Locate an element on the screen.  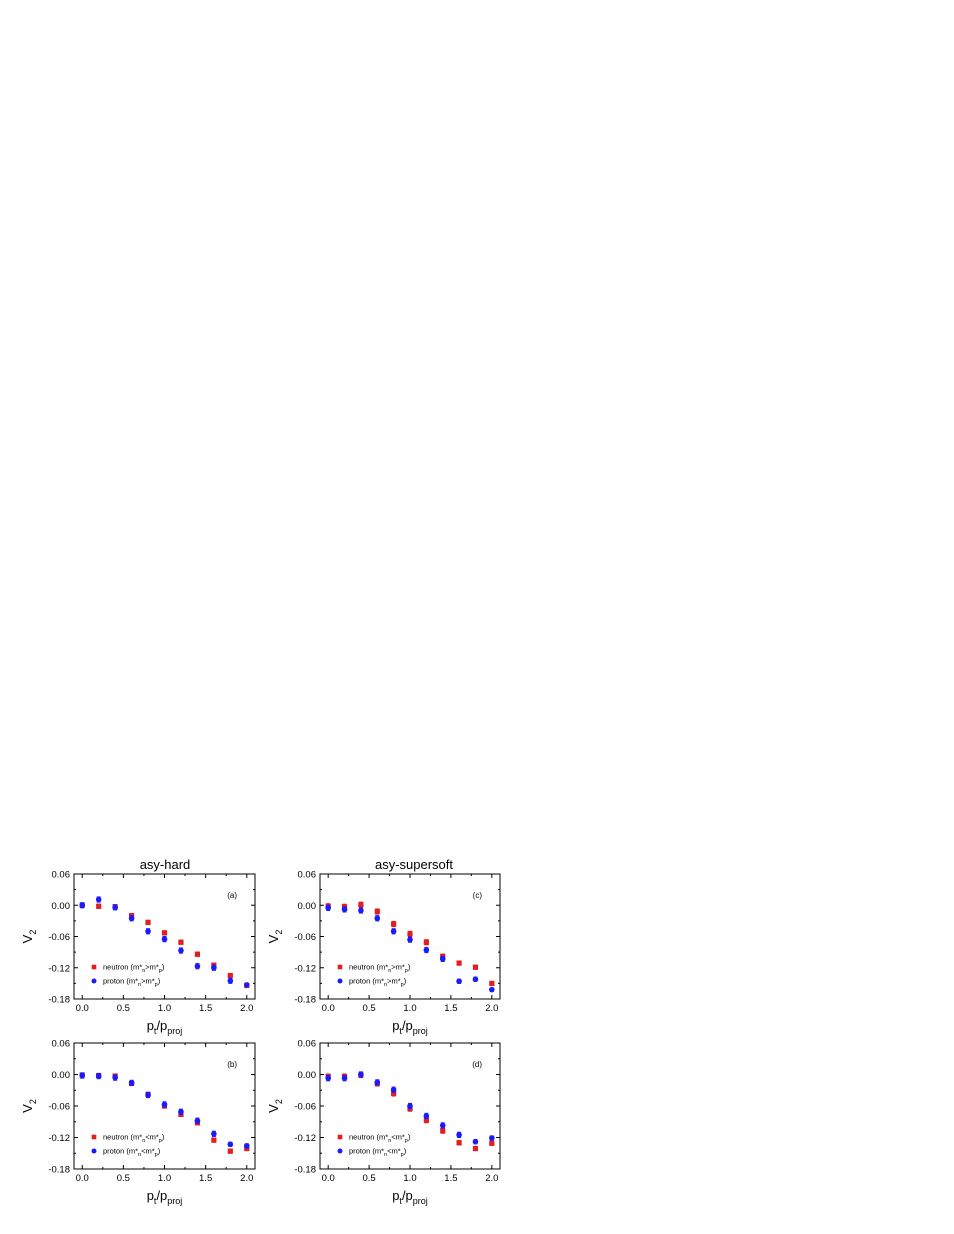
x-tick-label: 0.0 is located at coordinates (328, 1008).